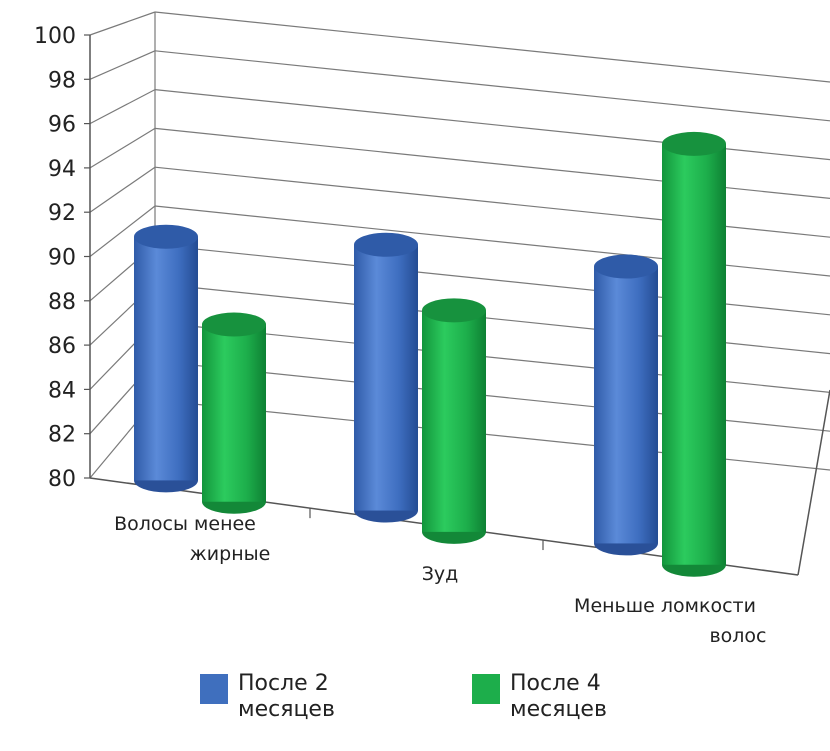  What do you see at coordinates (813, 482) in the screenshot?
I see `floor-right-edge` at bounding box center [813, 482].